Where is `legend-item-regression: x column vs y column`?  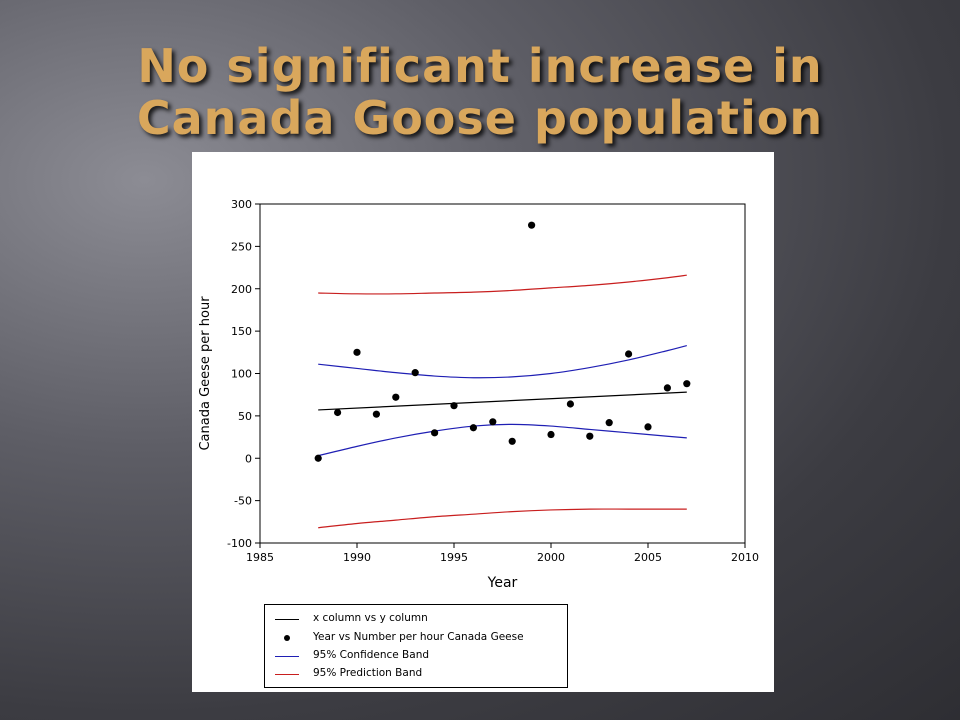 legend-item-regression: x column vs y column is located at coordinates (416, 619).